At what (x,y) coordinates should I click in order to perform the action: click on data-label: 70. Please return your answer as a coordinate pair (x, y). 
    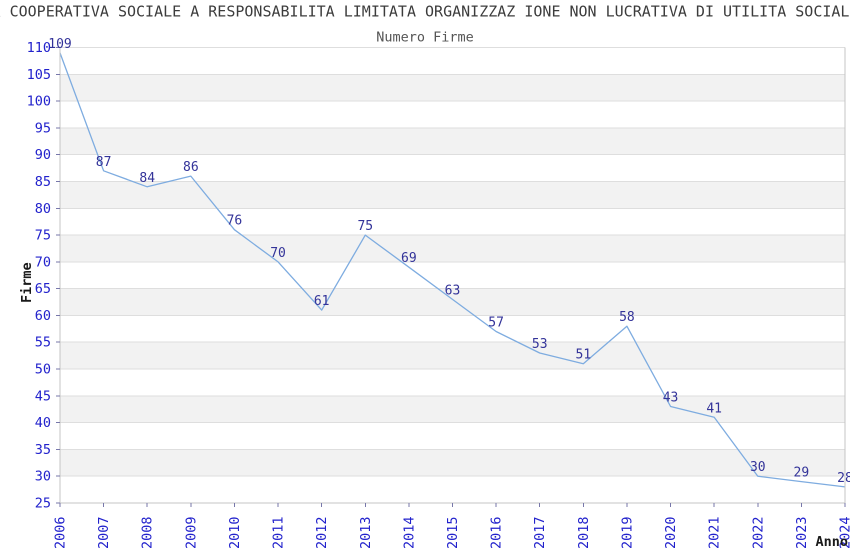
    Looking at the image, I should click on (278, 253).